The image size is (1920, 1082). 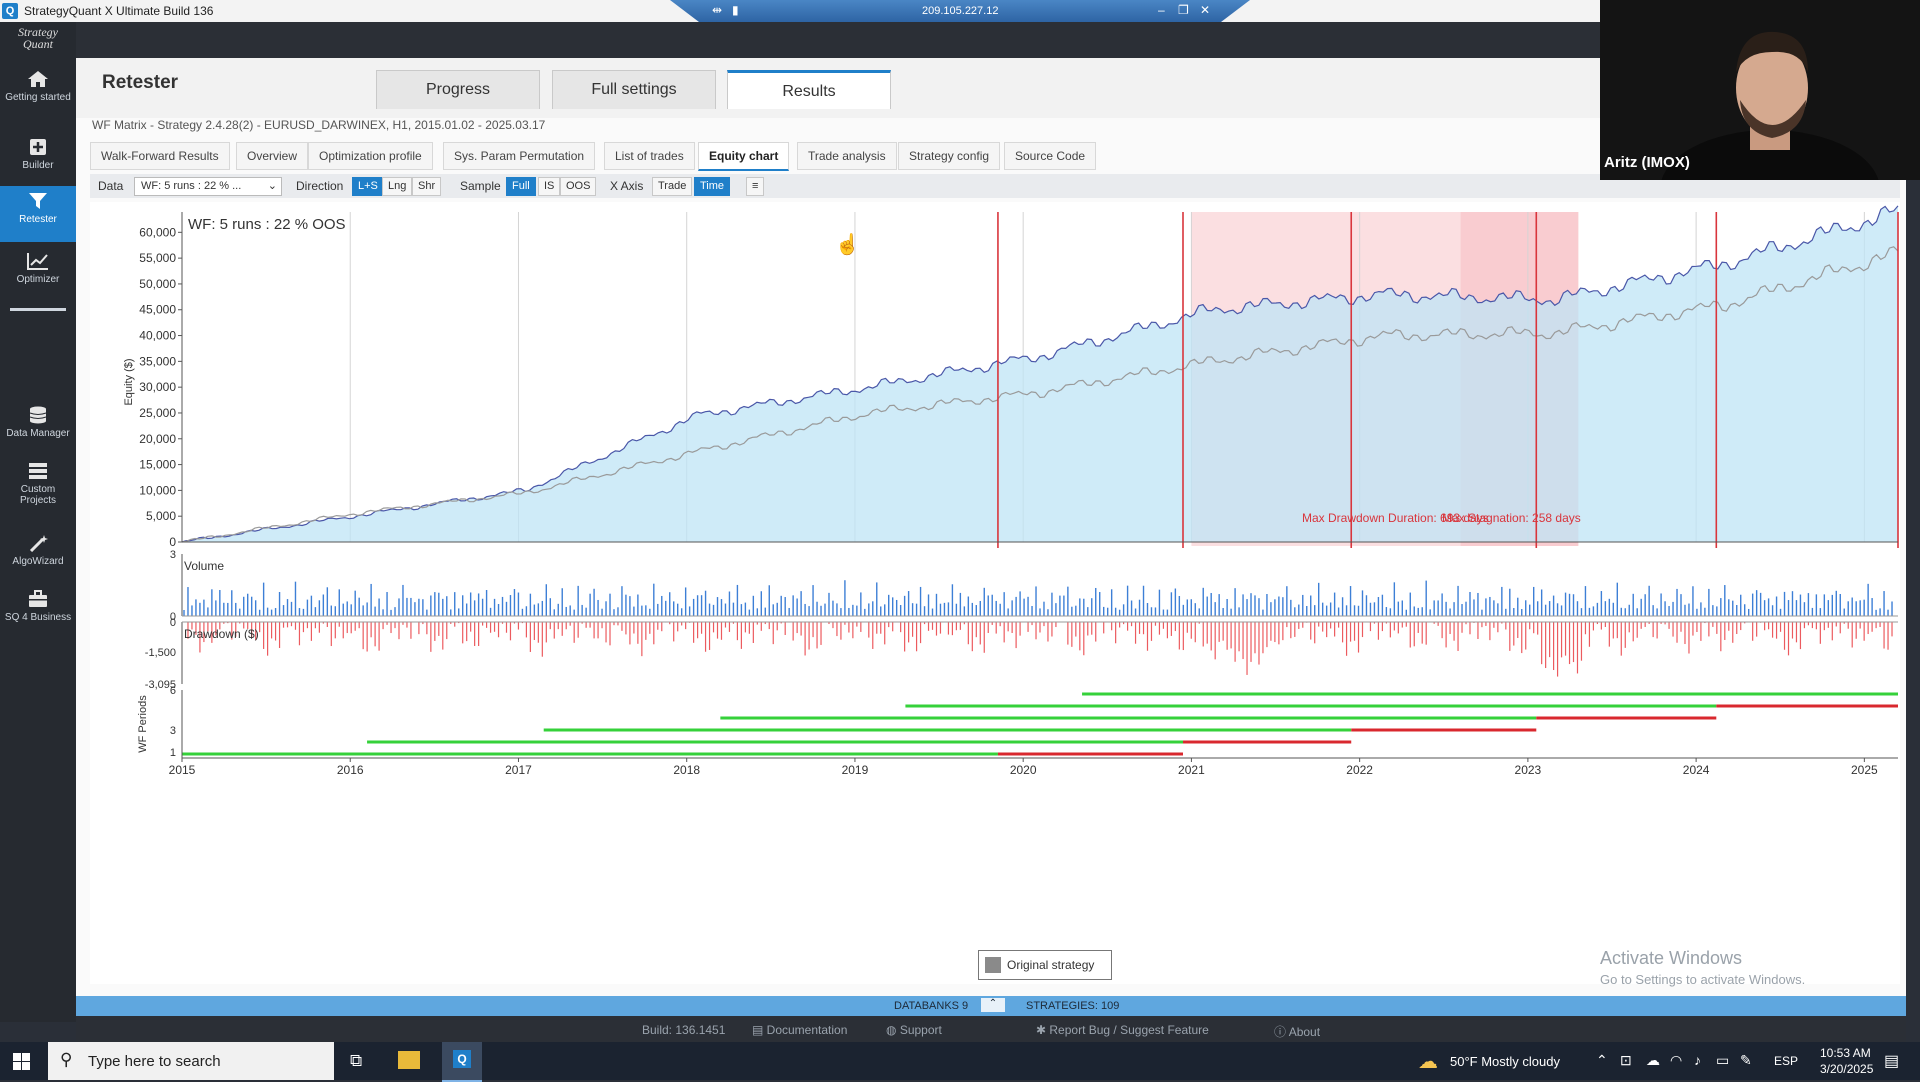 What do you see at coordinates (960, 11) in the screenshot?
I see `remote-connection-bar: ⇹ ▮ 209.105.227.12 – ❐ ✕` at bounding box center [960, 11].